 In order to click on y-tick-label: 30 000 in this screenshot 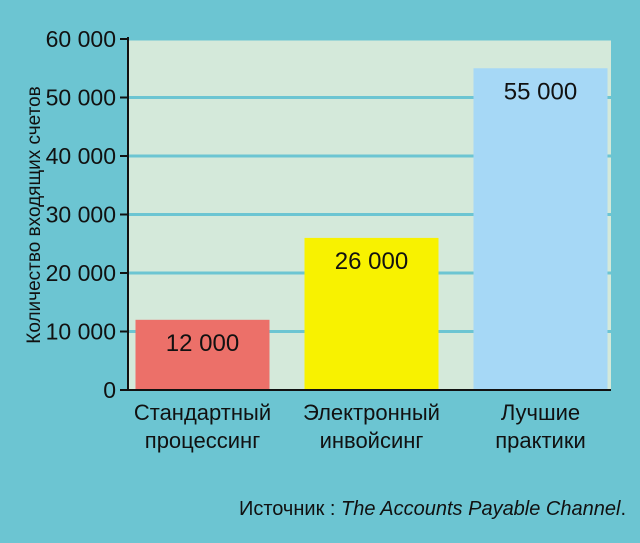, I will do `click(81, 215)`.